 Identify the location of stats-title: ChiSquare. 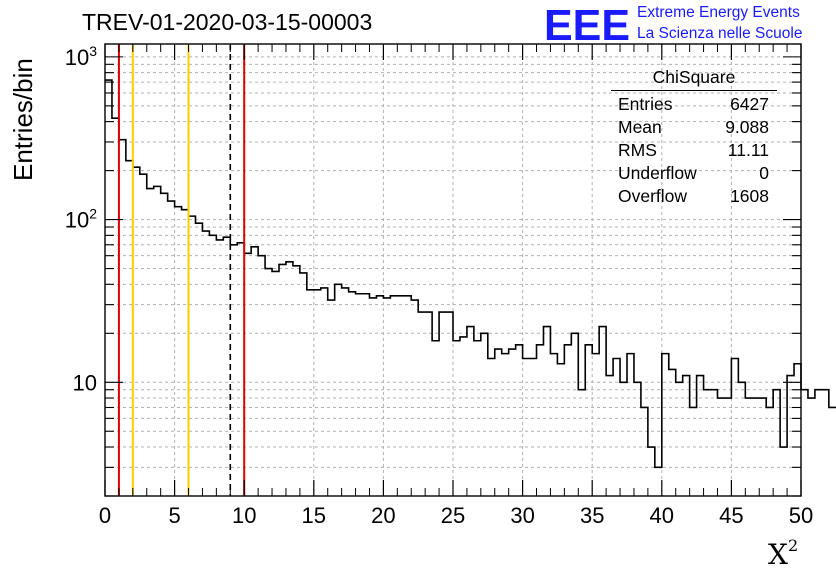
(694, 79).